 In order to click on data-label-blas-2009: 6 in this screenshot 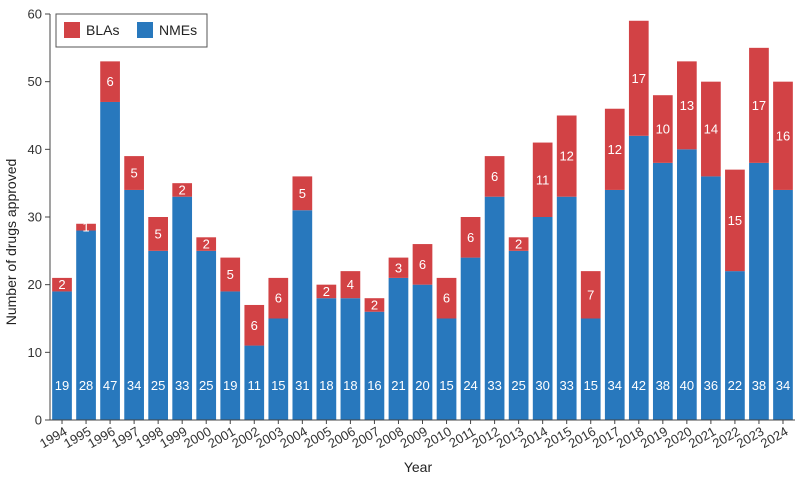, I will do `click(422, 264)`.